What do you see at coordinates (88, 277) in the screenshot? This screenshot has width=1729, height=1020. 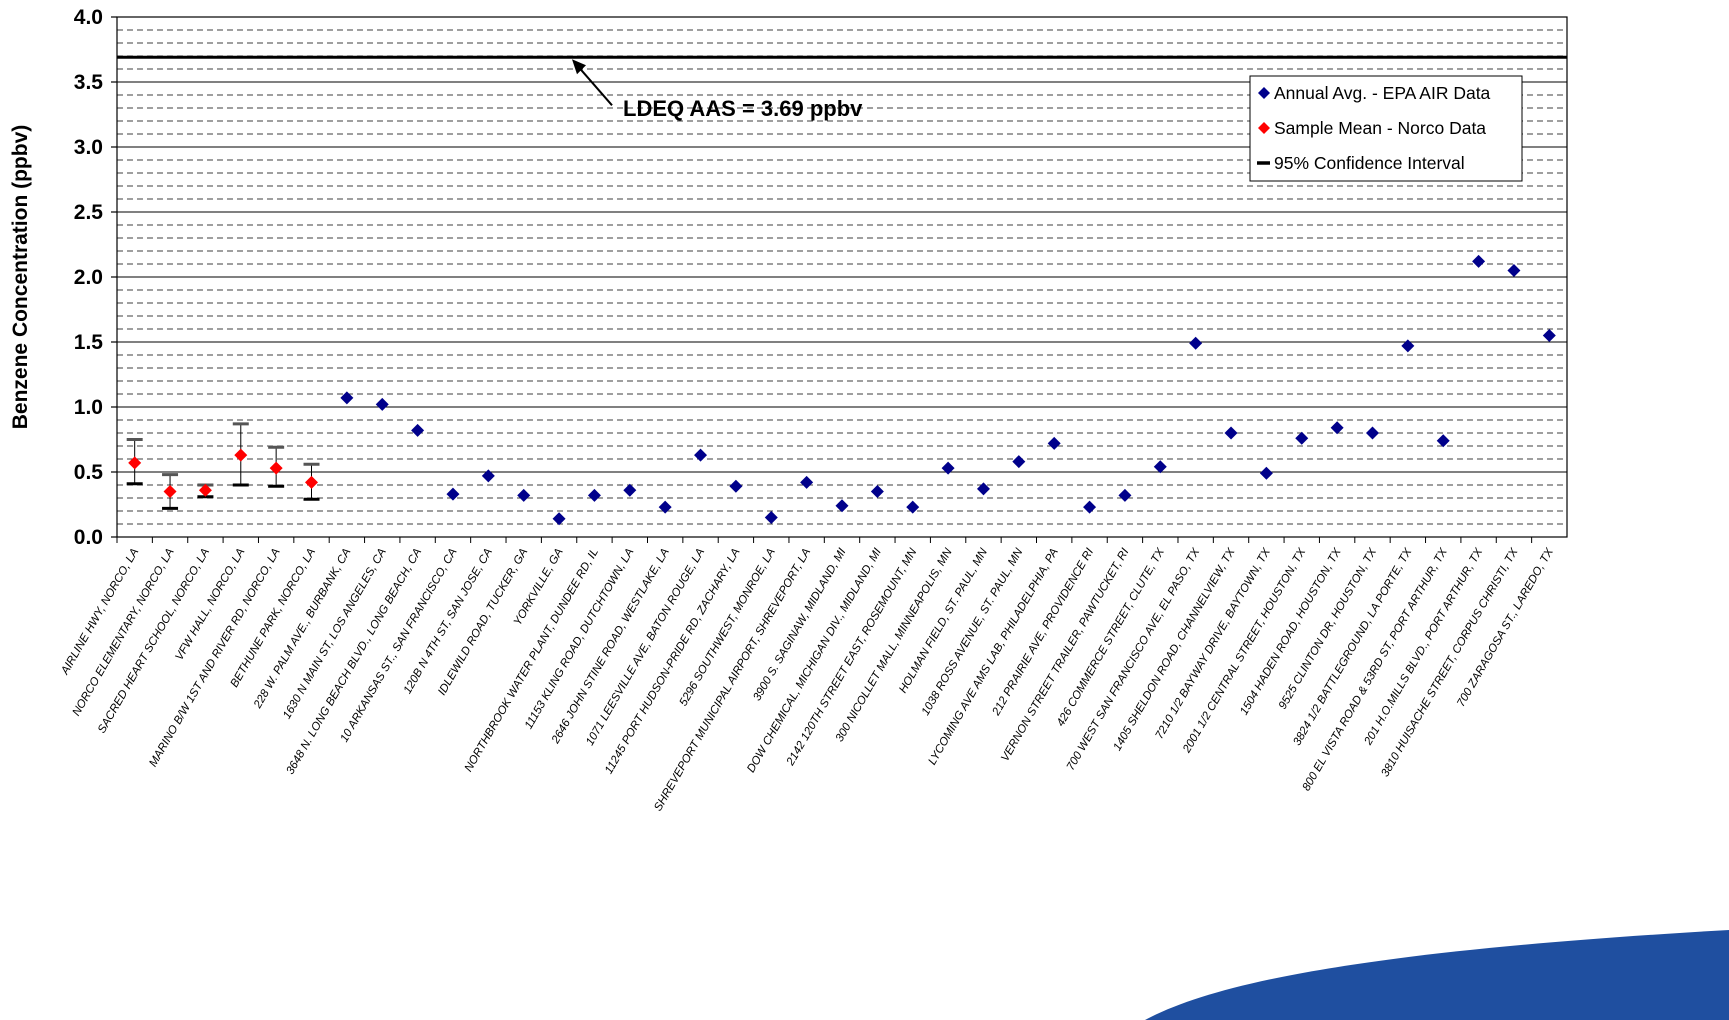 I see `y-tick-label: 2.0` at bounding box center [88, 277].